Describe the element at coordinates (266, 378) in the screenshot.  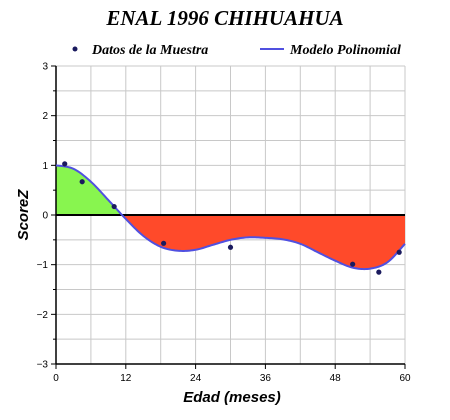
I see `x-tick-label: 36` at that location.